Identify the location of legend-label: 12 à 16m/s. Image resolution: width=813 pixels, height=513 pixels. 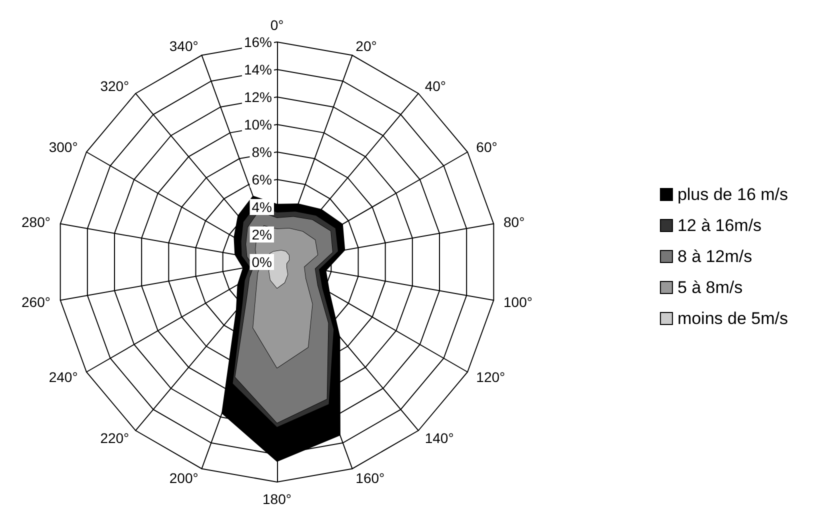
(719, 225).